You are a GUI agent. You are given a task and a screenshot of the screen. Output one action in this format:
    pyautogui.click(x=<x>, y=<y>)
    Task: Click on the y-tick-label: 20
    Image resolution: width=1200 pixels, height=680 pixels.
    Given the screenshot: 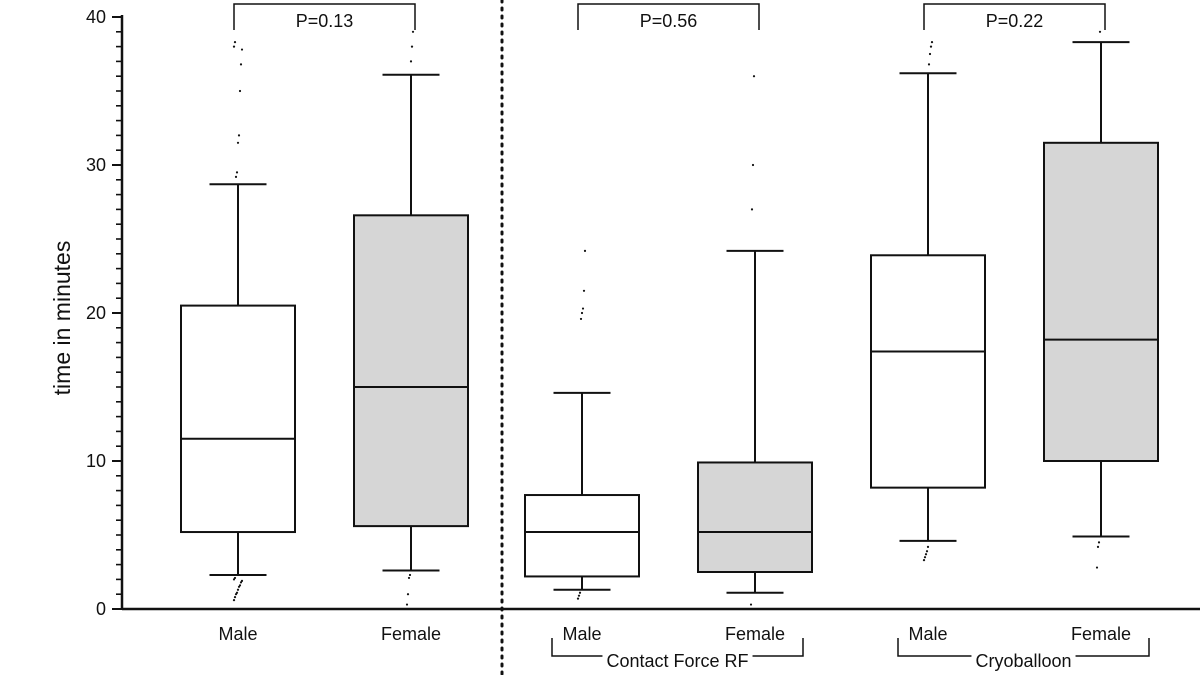 What is the action you would take?
    pyautogui.click(x=96, y=313)
    